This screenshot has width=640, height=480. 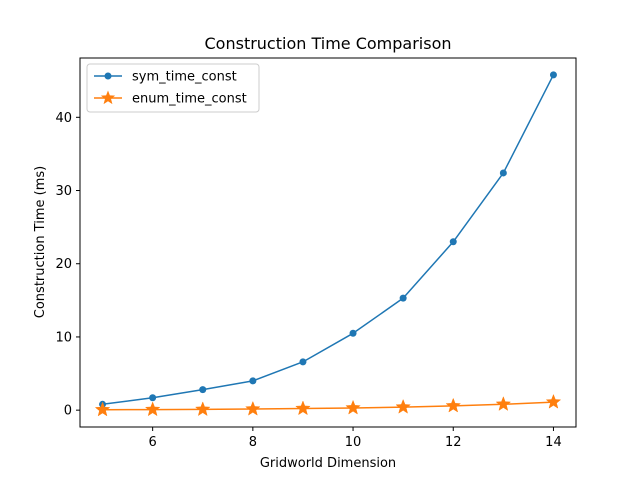 What do you see at coordinates (553, 442) in the screenshot?
I see `x-tick-label: 14` at bounding box center [553, 442].